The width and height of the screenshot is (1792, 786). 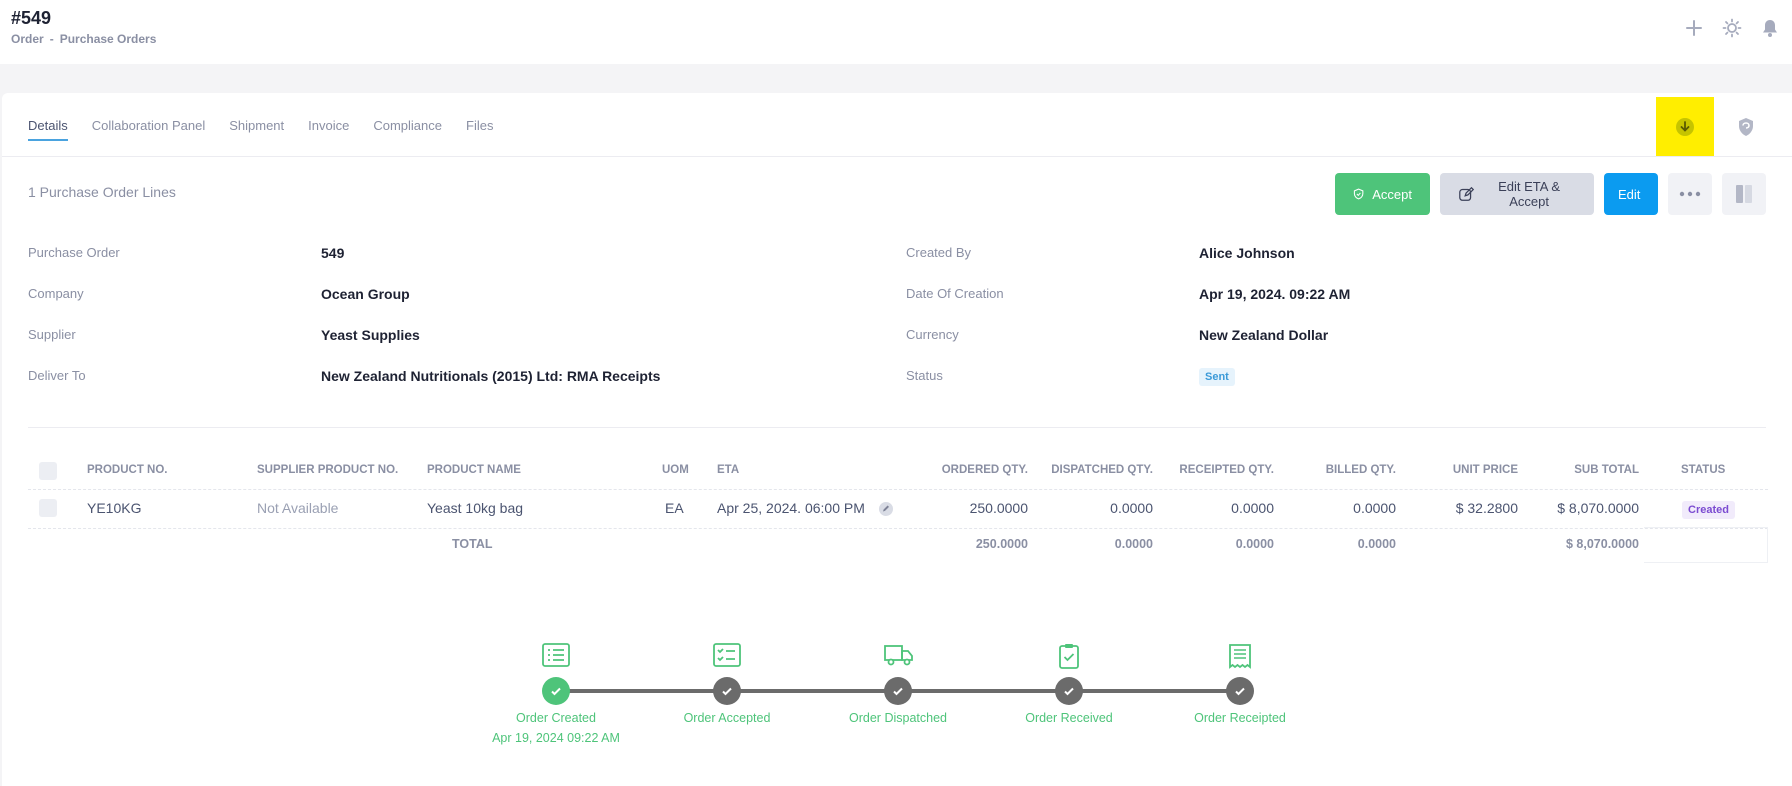 What do you see at coordinates (1376, 544) in the screenshot?
I see `total-billed-qty: 0.0000` at bounding box center [1376, 544].